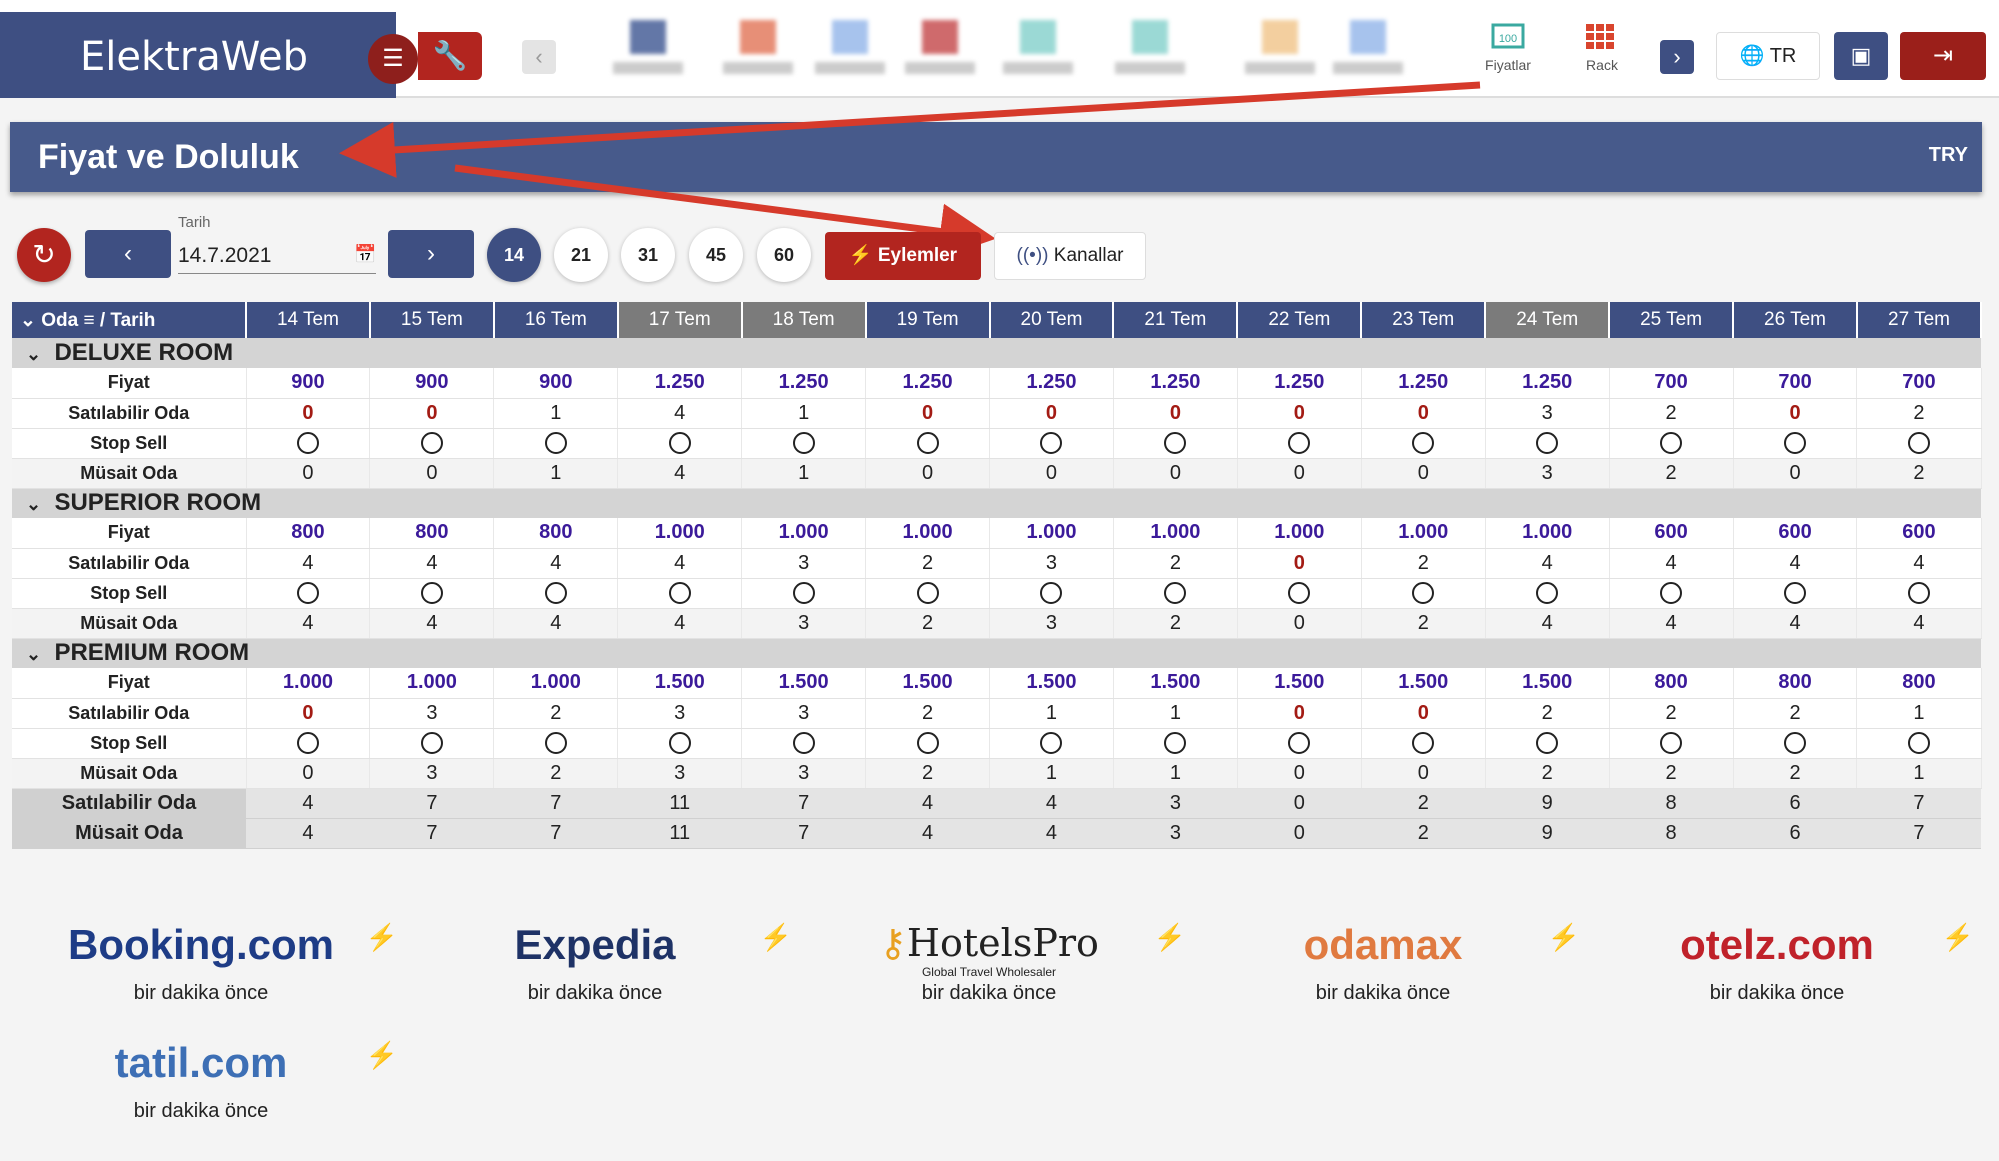  Describe the element at coordinates (44, 255) in the screenshot. I see `refresh-button: ↻` at that location.